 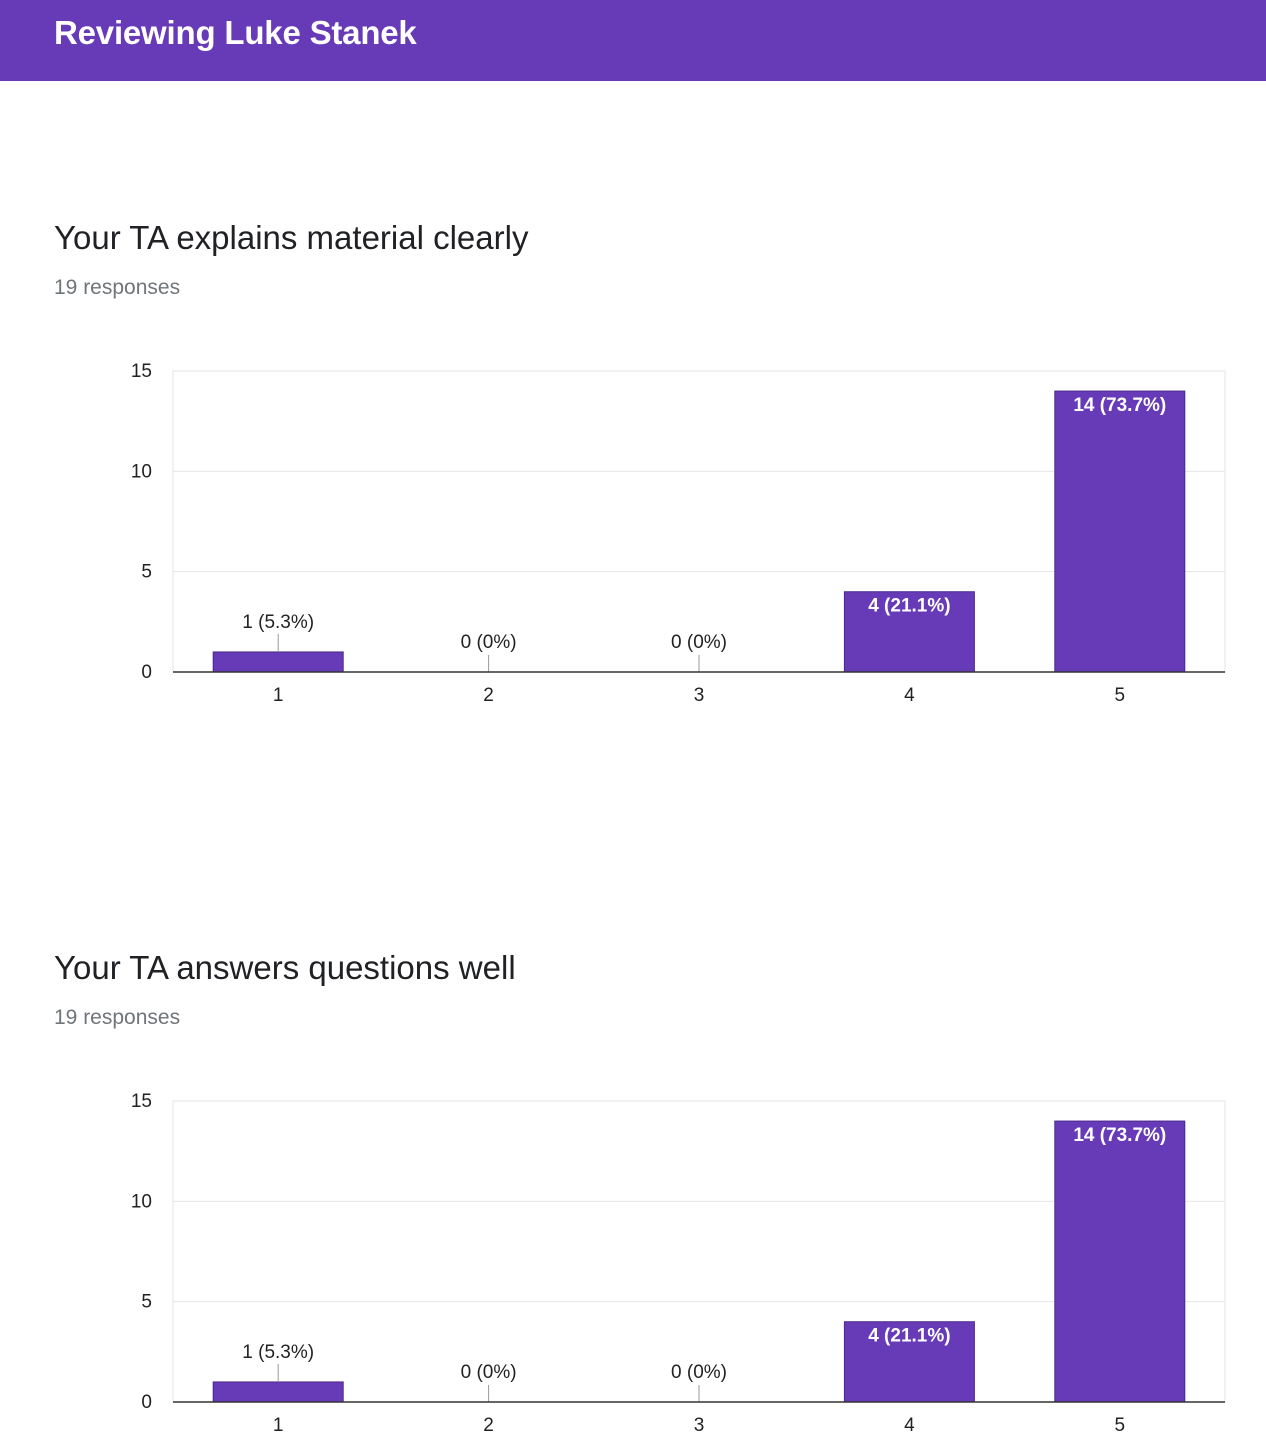 I want to click on question-title: Your TA explains material clearly, so click(x=291, y=237).